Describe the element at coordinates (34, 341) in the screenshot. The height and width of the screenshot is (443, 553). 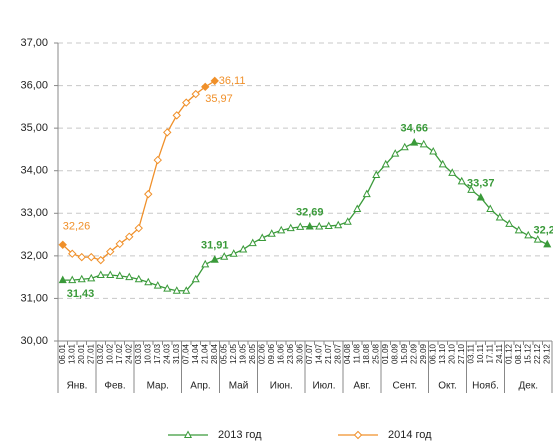
I see `y-tick-label: 30,00` at that location.